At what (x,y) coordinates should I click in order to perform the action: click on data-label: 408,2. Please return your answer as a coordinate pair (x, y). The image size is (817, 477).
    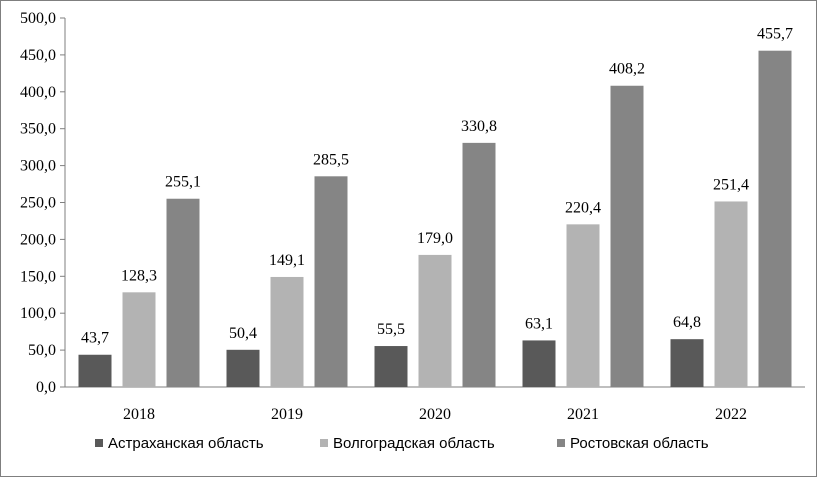
    Looking at the image, I should click on (627, 69).